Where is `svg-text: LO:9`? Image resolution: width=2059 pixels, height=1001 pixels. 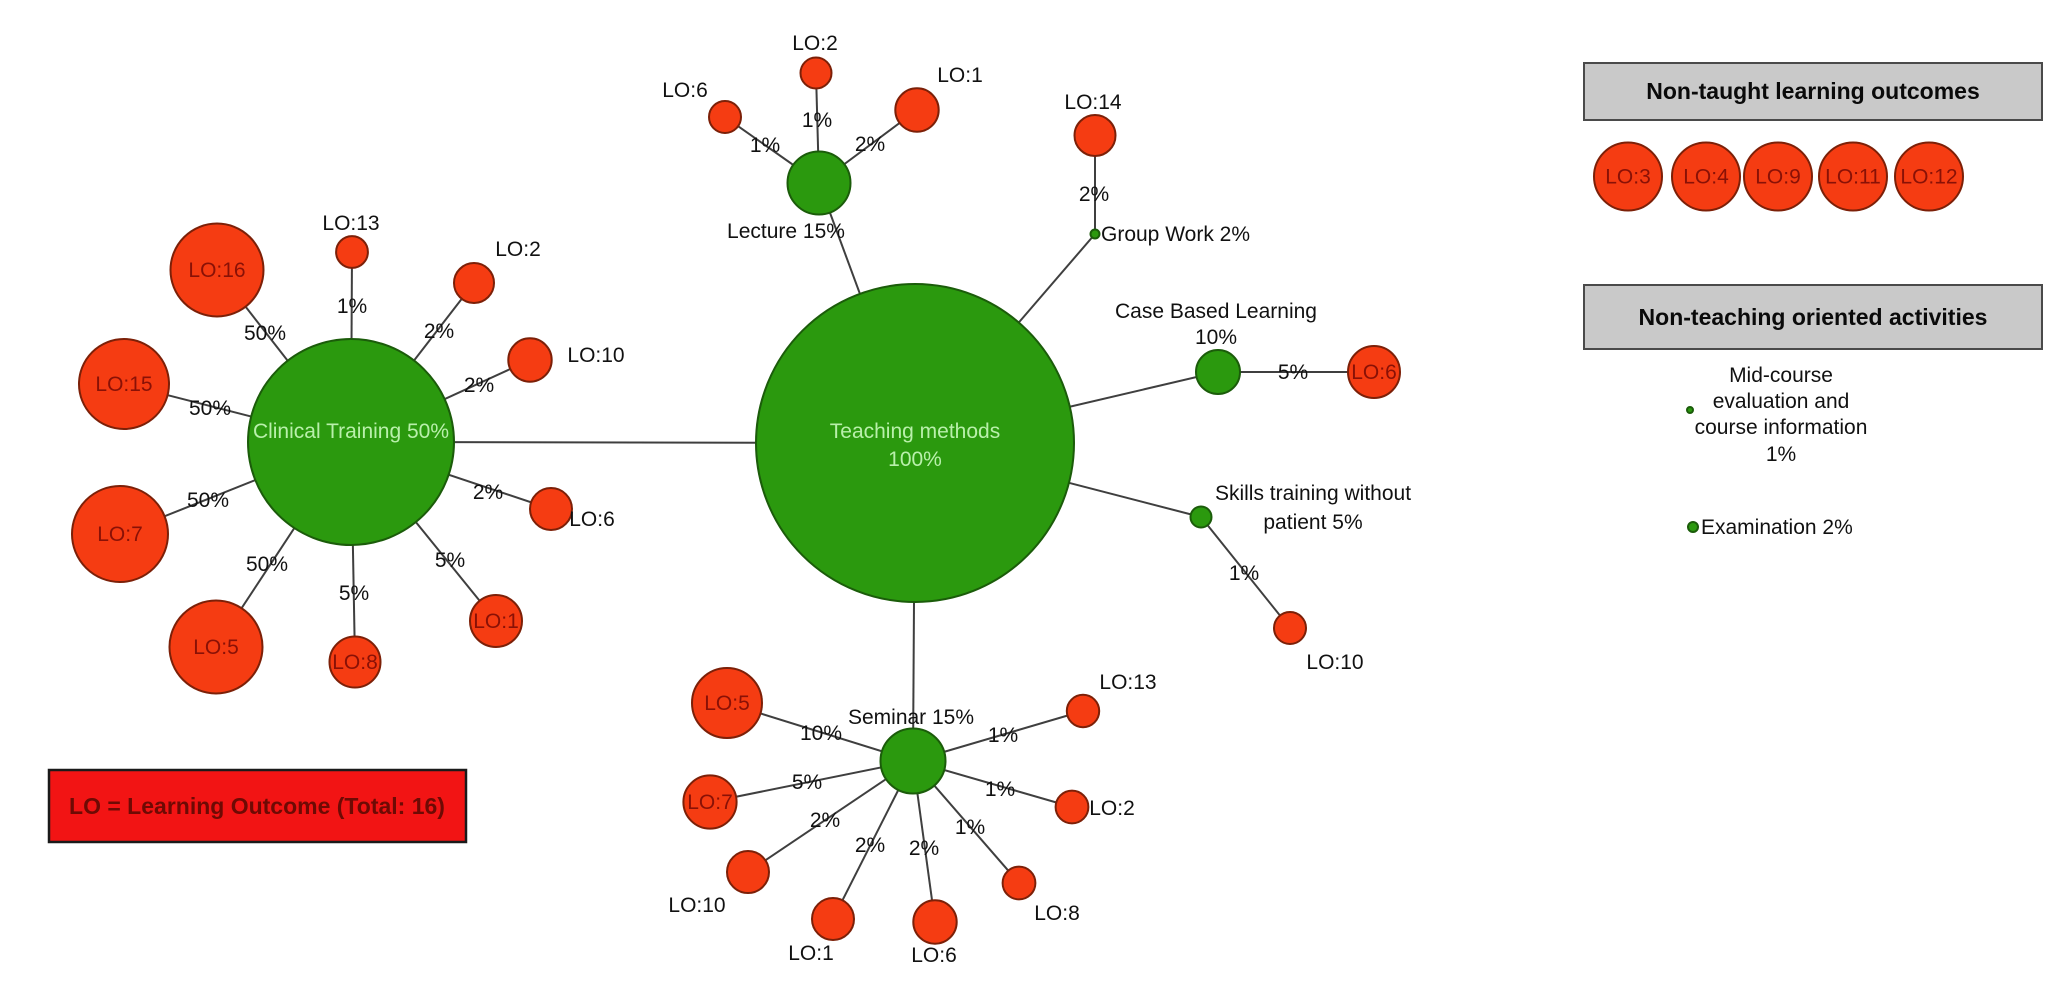 svg-text: LO:9 is located at coordinates (1778, 177).